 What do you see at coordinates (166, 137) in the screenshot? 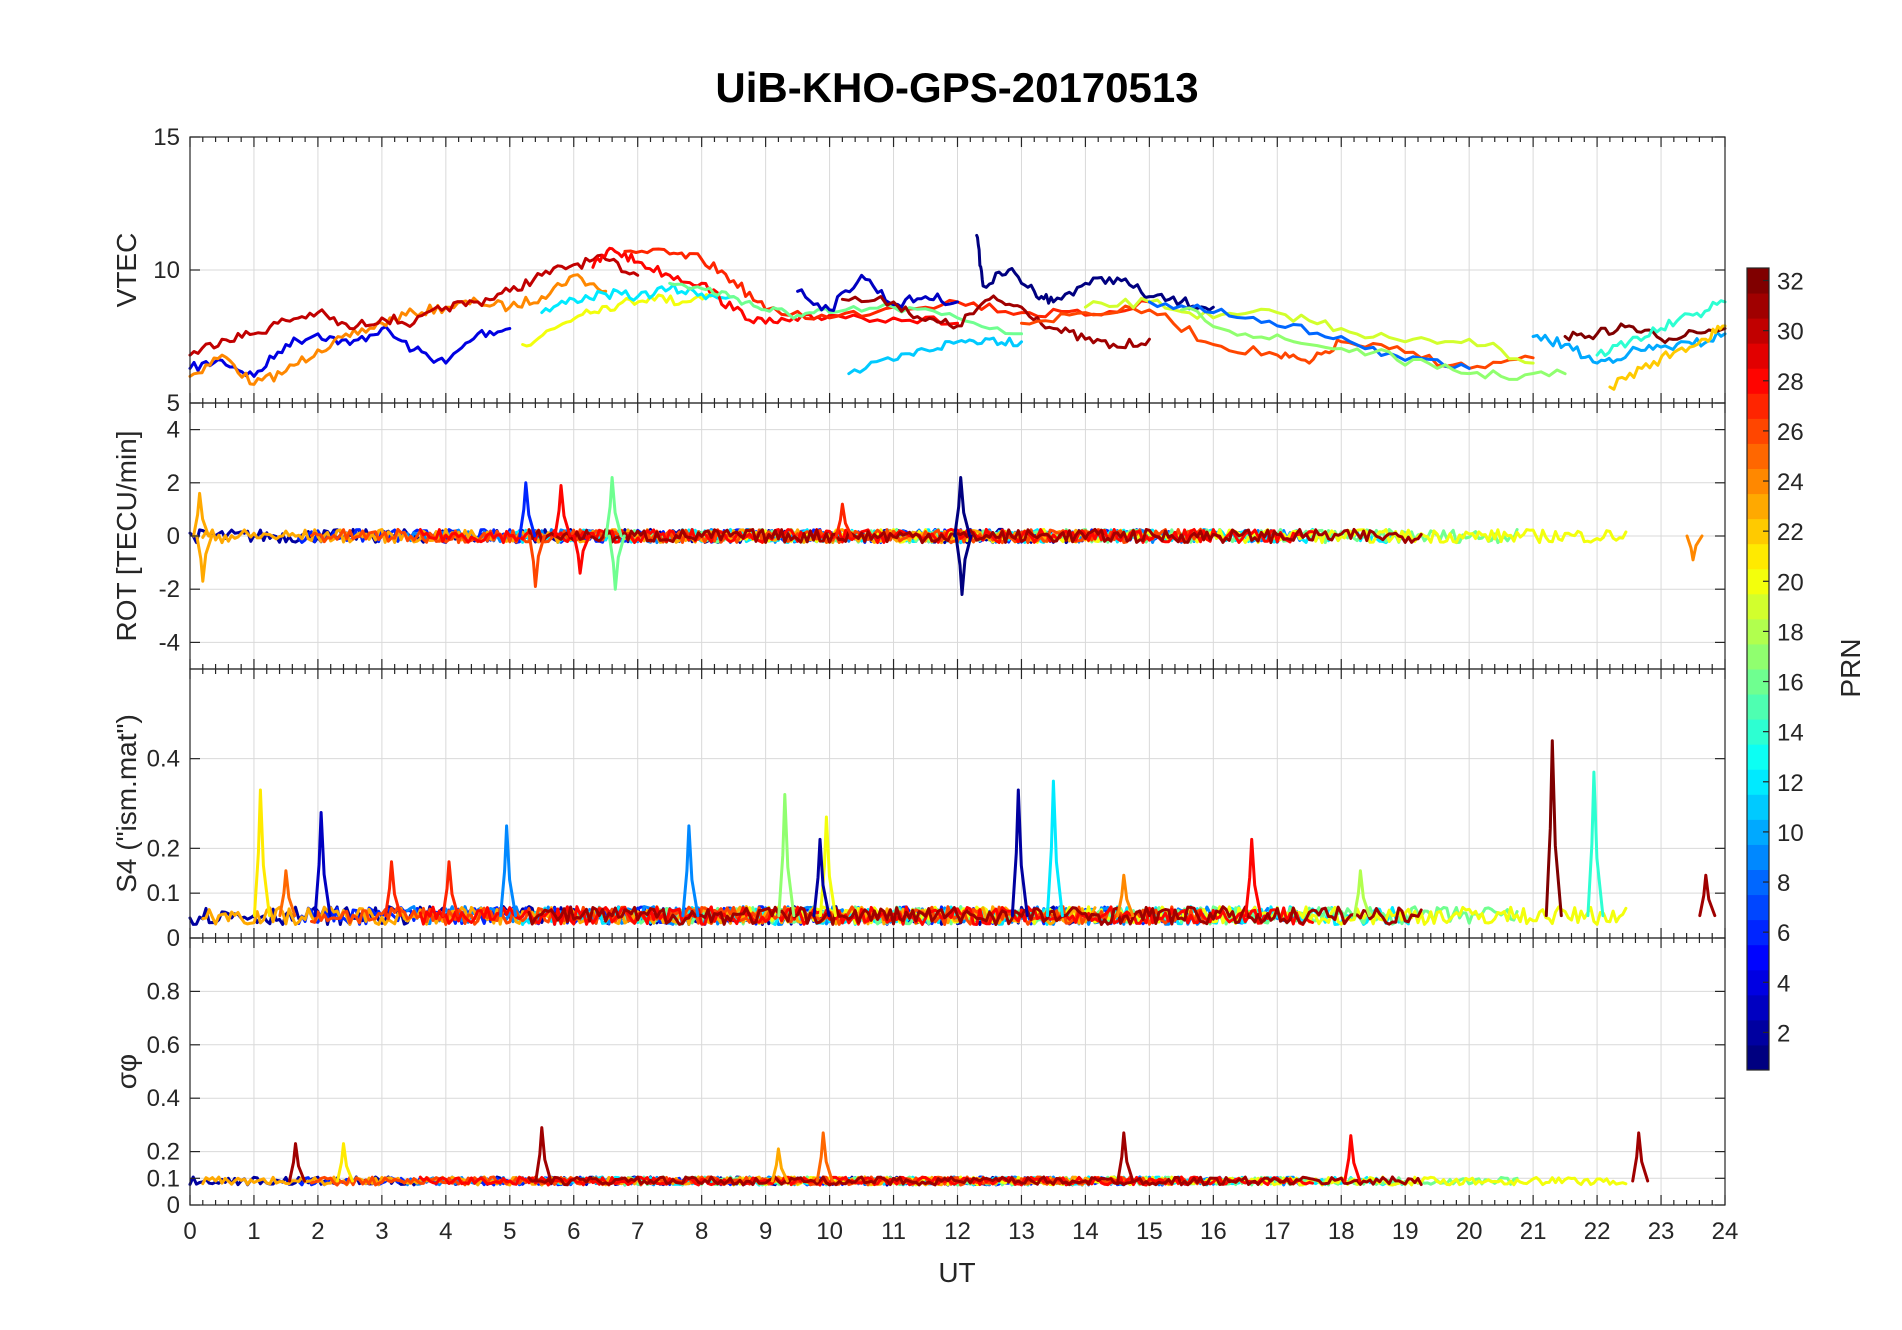
I see `vtec-ytick-label: 15` at bounding box center [166, 137].